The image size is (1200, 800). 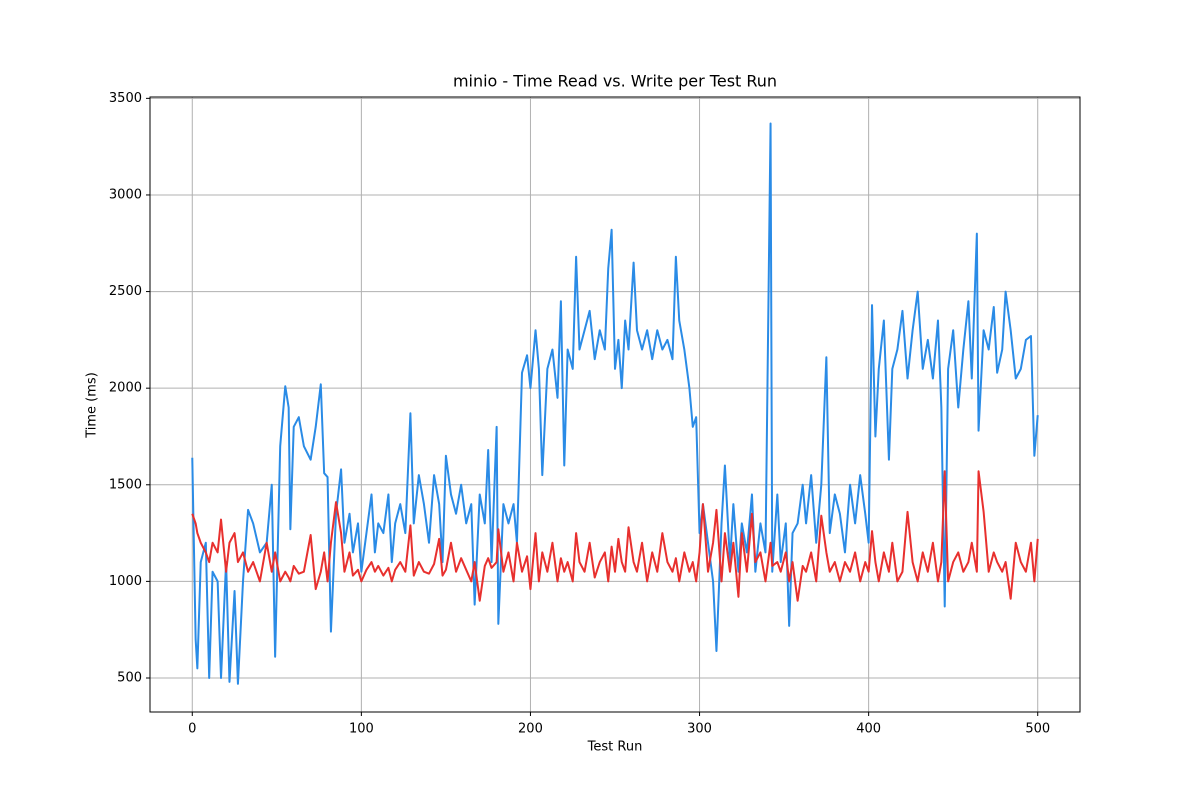 What do you see at coordinates (699, 729) in the screenshot?
I see `x-tick-label: 300` at bounding box center [699, 729].